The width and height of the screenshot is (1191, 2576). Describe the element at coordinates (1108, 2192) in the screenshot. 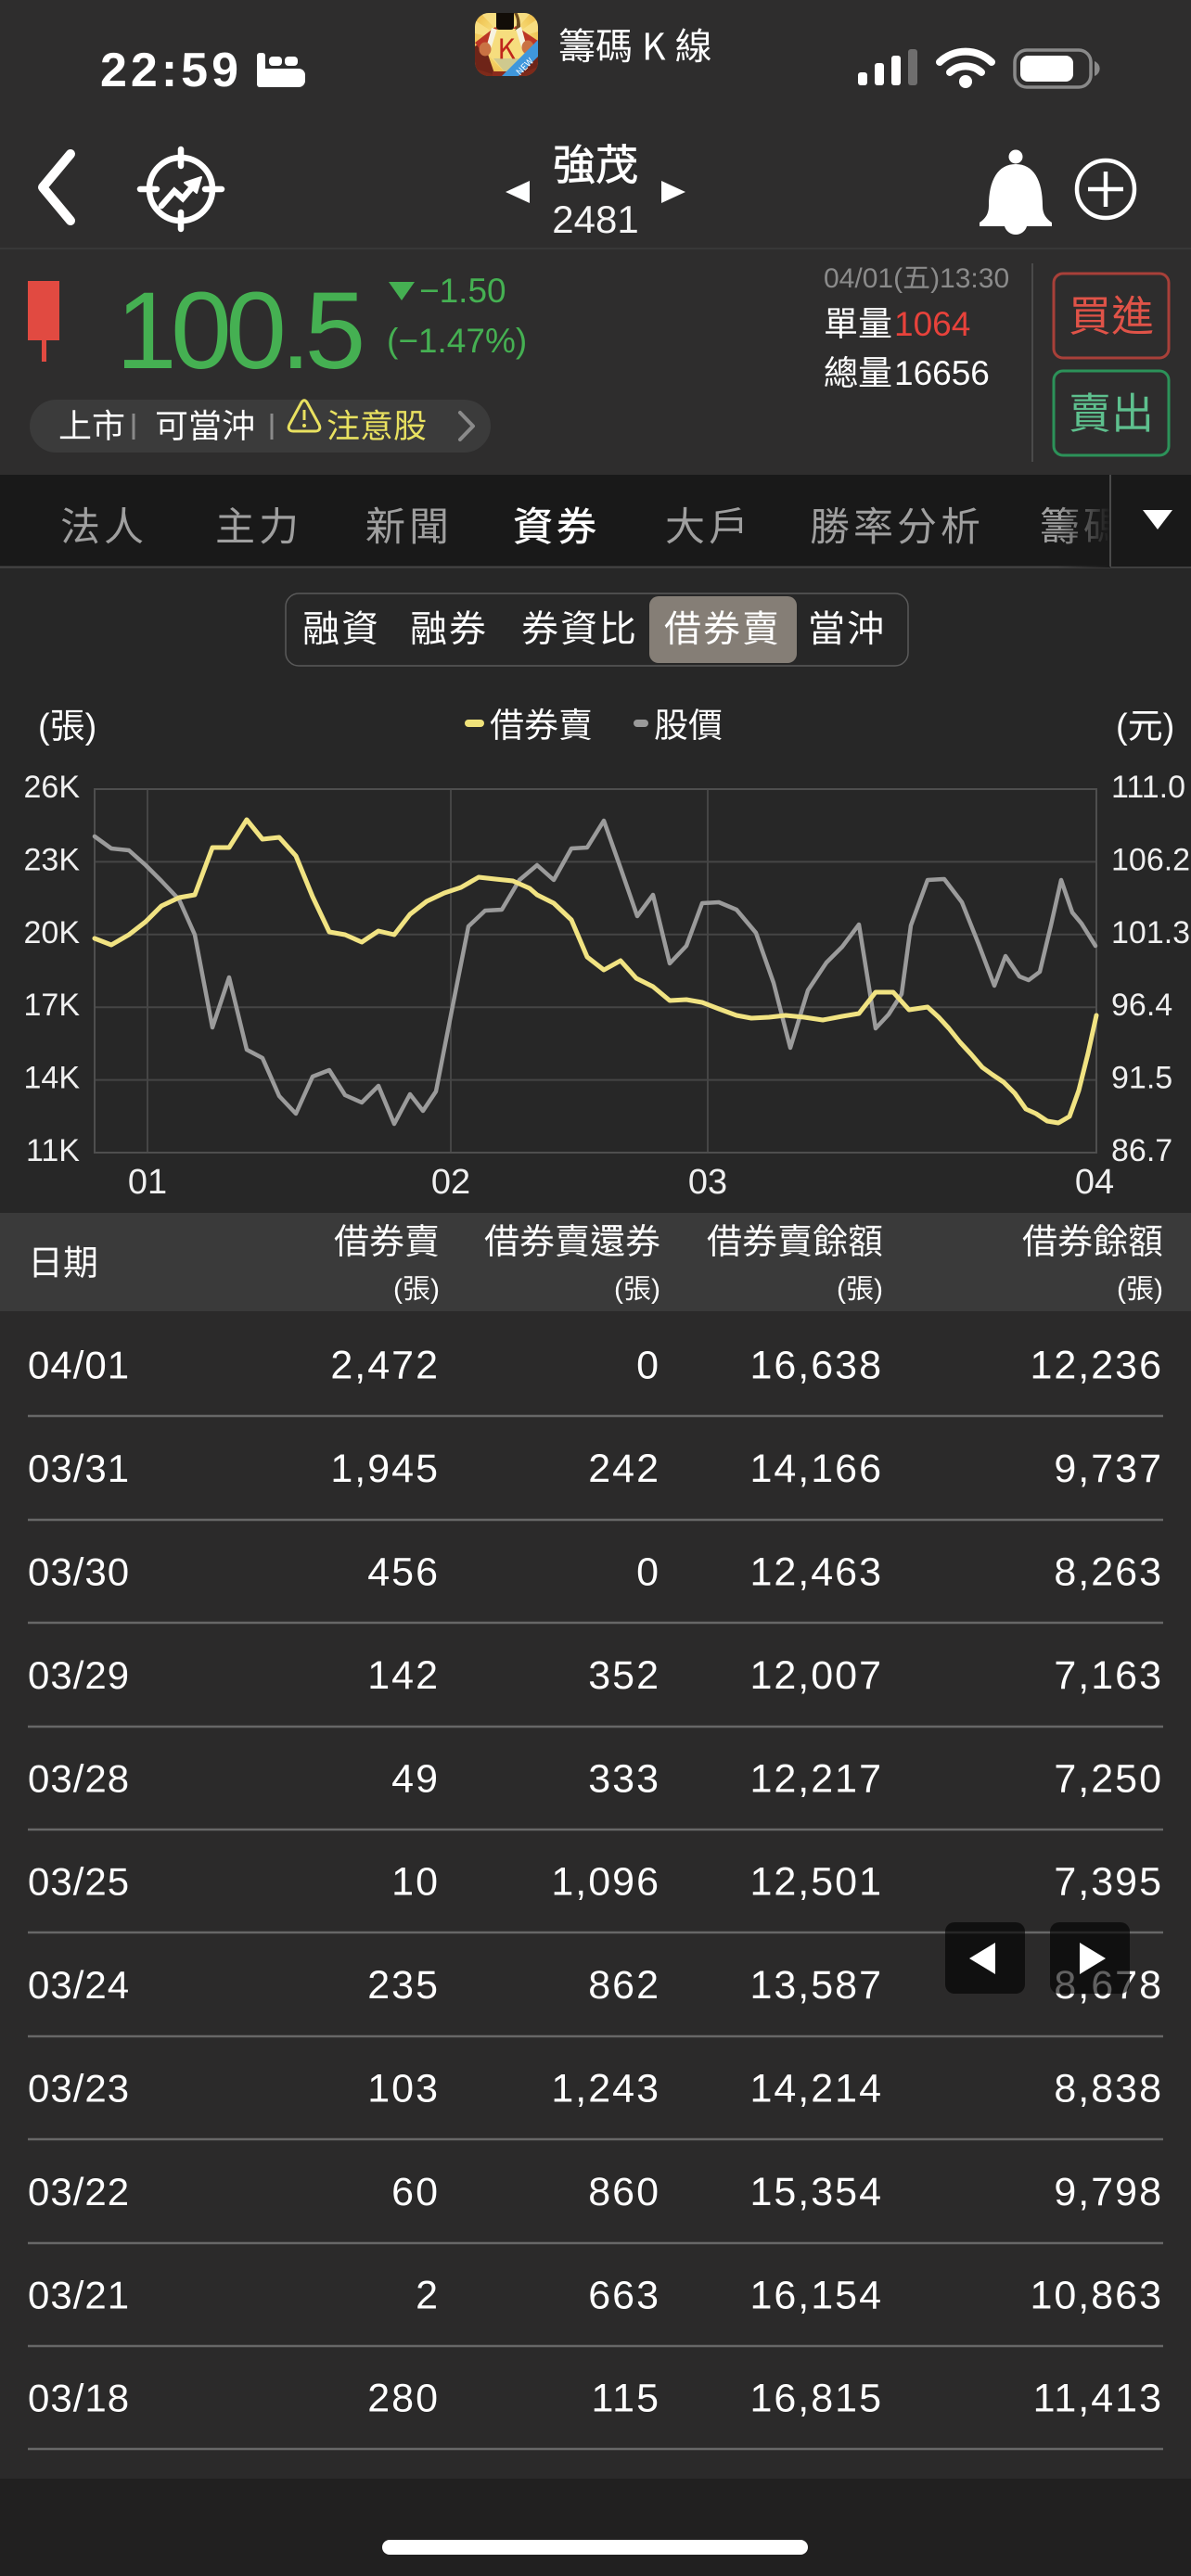

I see `svg-text: 9,798` at that location.